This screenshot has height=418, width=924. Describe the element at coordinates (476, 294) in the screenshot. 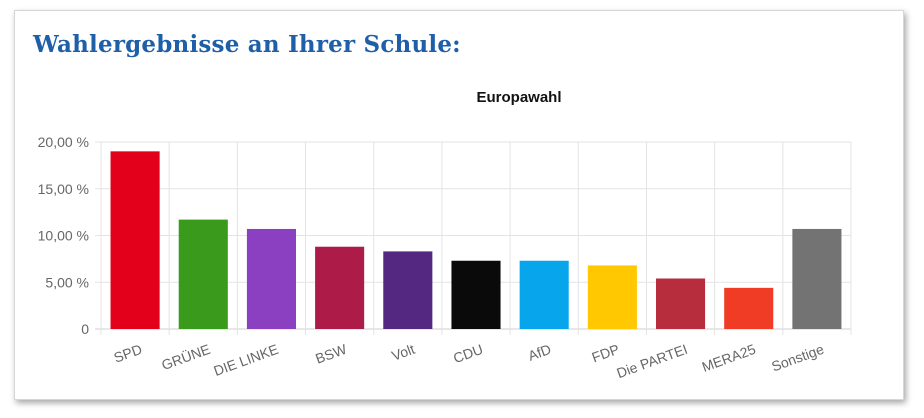

I see `bar-cdu` at that location.